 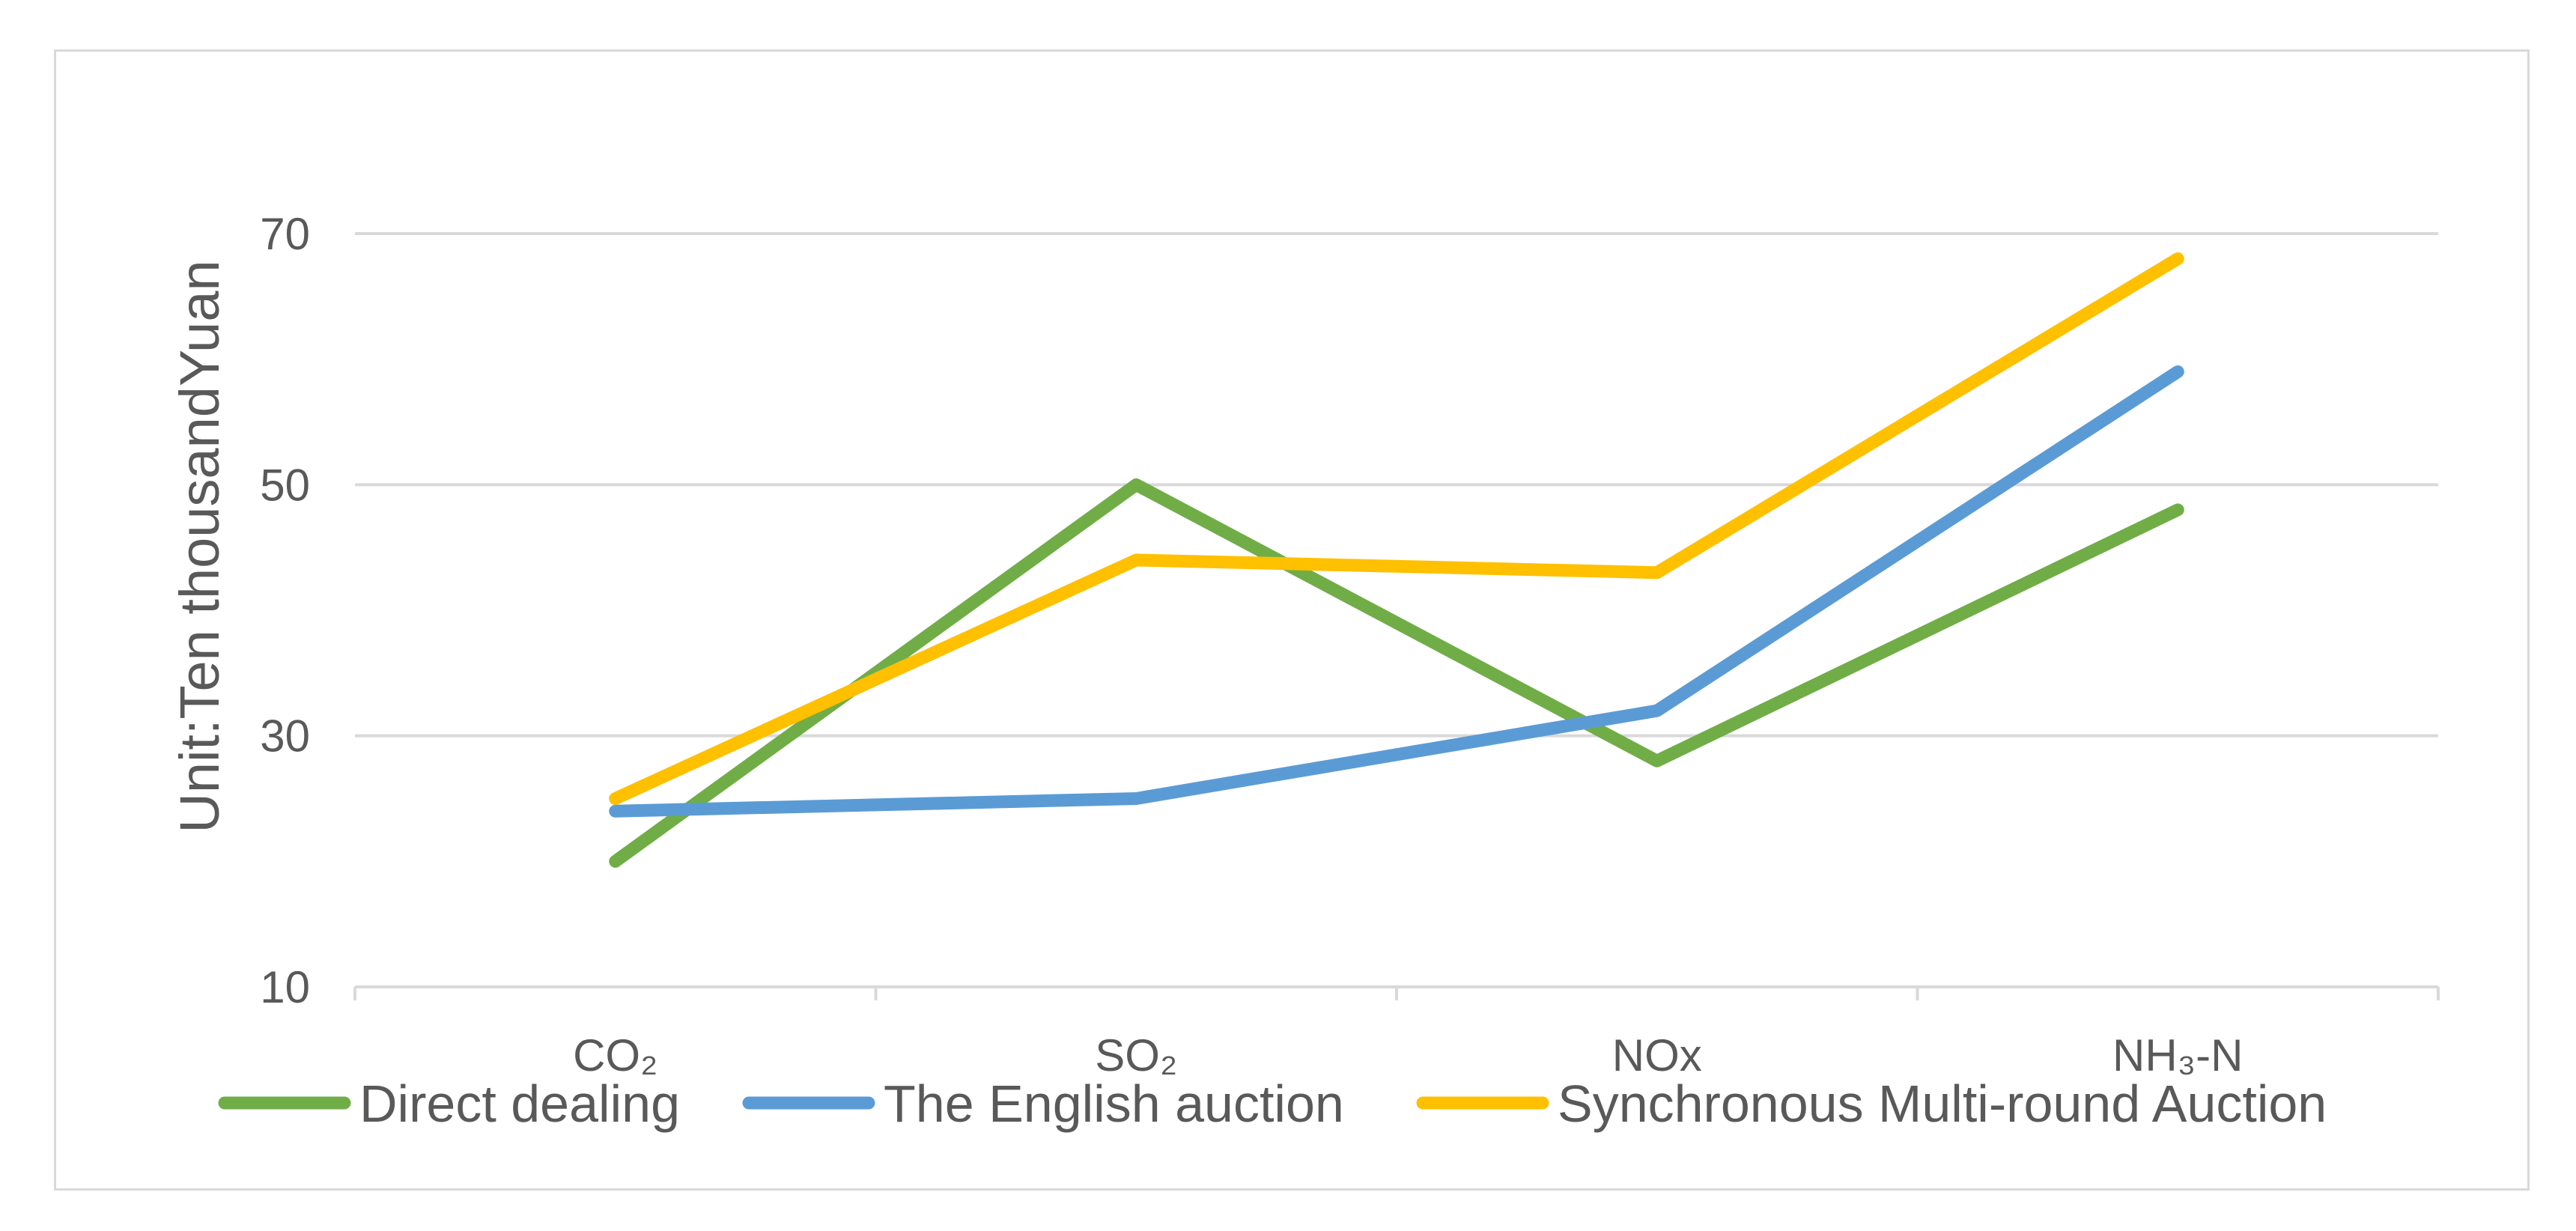 I want to click on legend-label: The English auction, so click(x=1114, y=1104).